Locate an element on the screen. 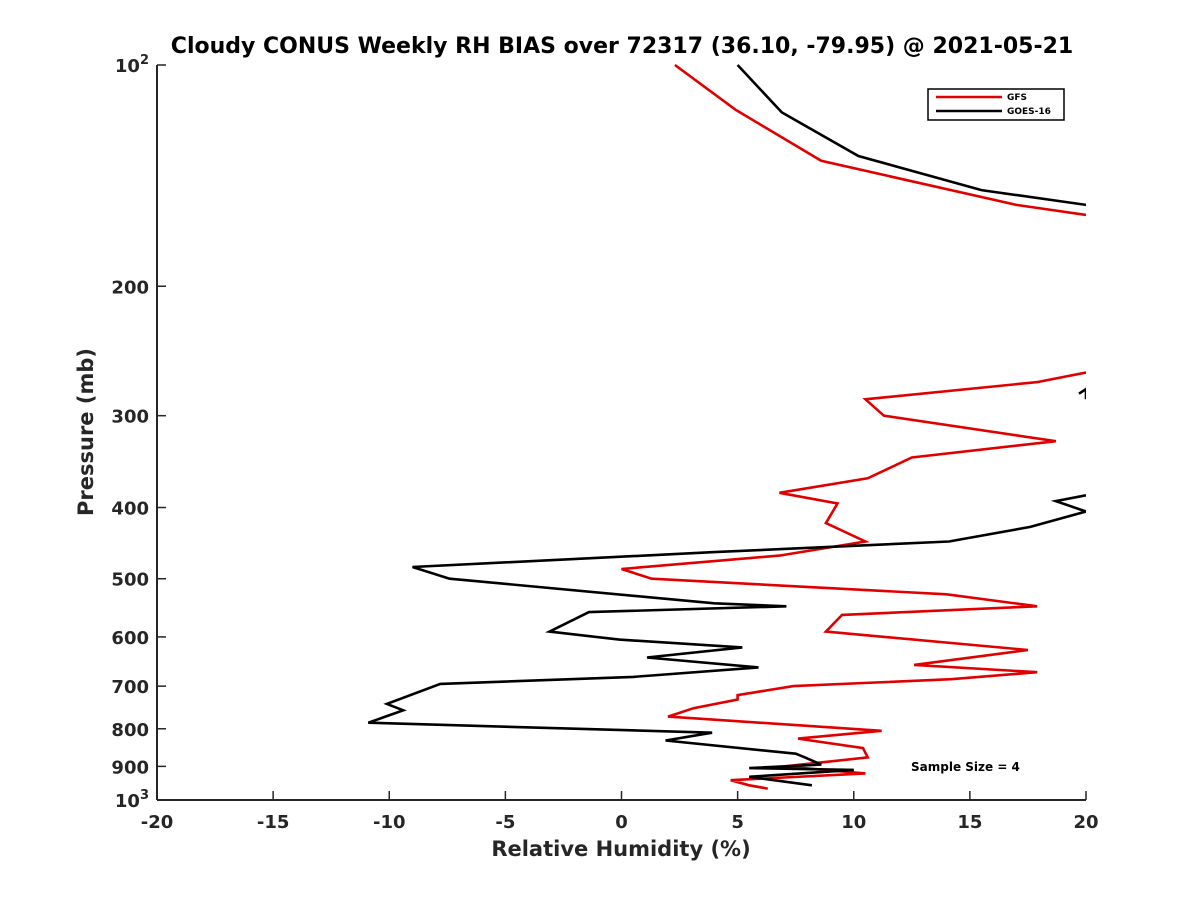  x-tick-label: -20 is located at coordinates (157, 822).